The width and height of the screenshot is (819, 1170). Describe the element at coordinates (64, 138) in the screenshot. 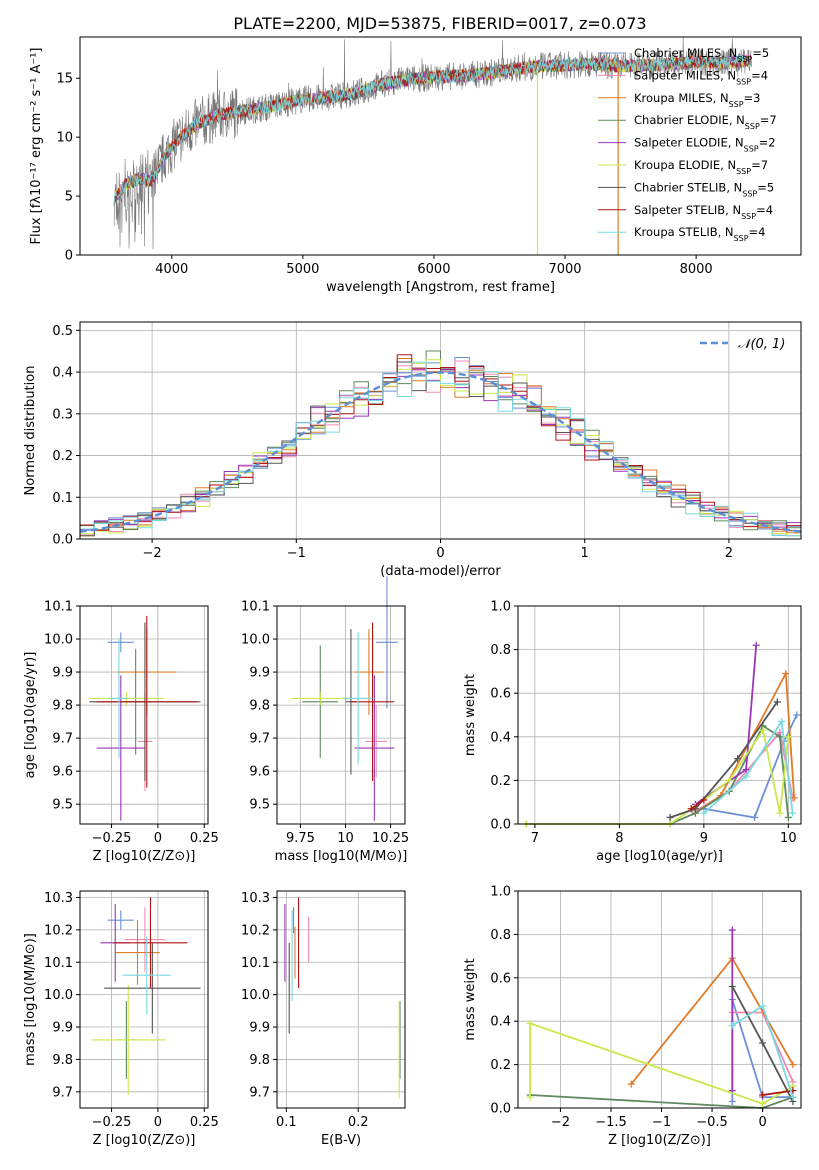

I see `y-tick-label: 10` at that location.